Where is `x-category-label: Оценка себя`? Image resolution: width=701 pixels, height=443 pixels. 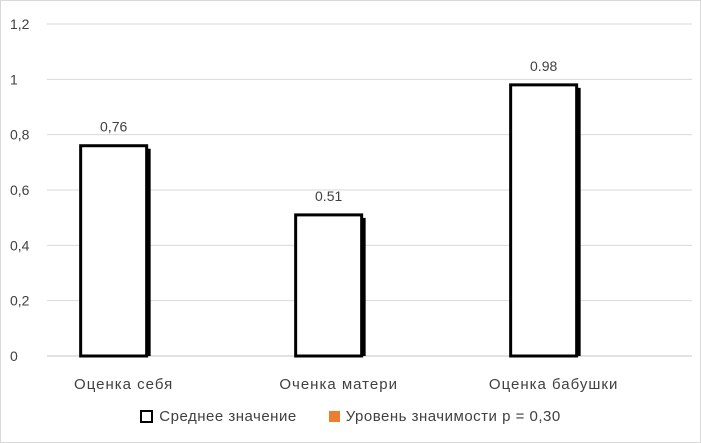 x-category-label: Оценка себя is located at coordinates (123, 384).